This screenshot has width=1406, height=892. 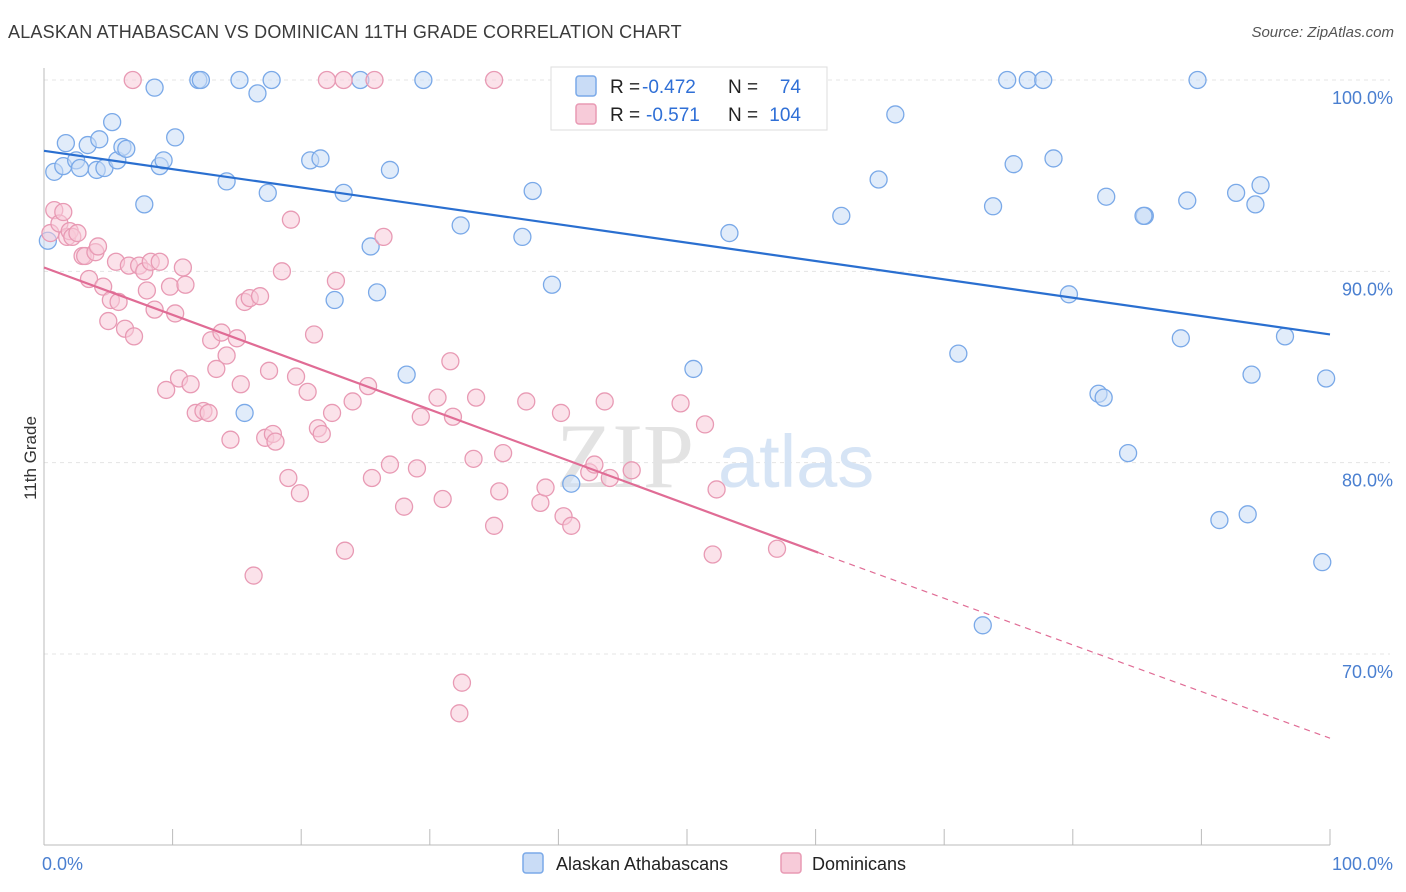 I want to click on y-tick-label-3: 70.0%, so click(x=1367, y=672).